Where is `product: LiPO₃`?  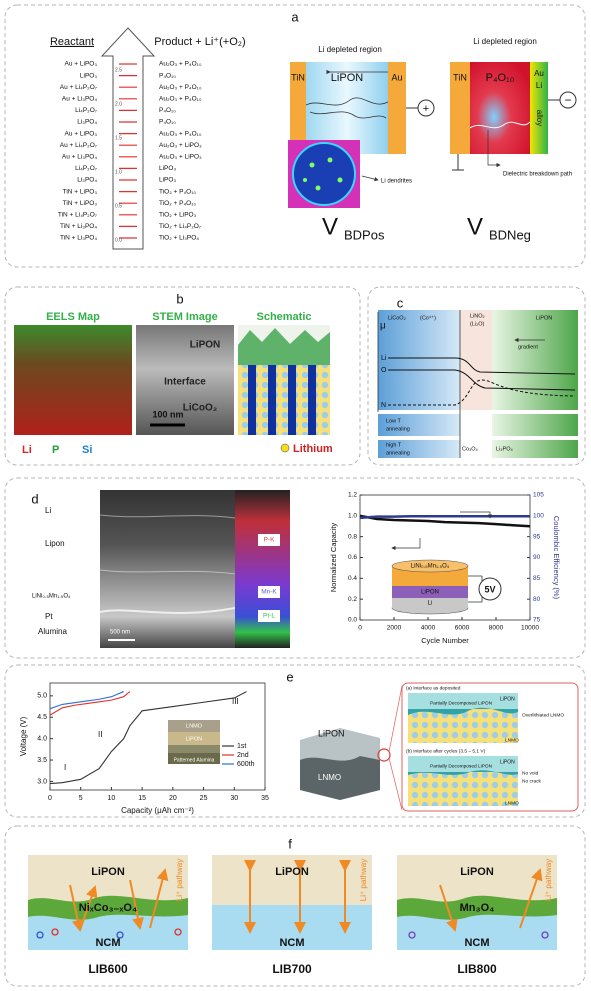 product: LiPO₃ is located at coordinates (167, 168).